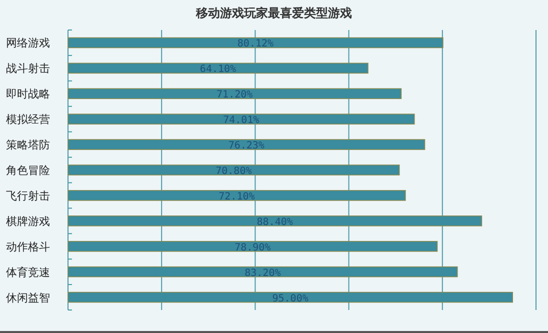 The image size is (548, 333). Describe the element at coordinates (28, 145) in the screenshot. I see `y-tick-label: 策略塔防` at that location.